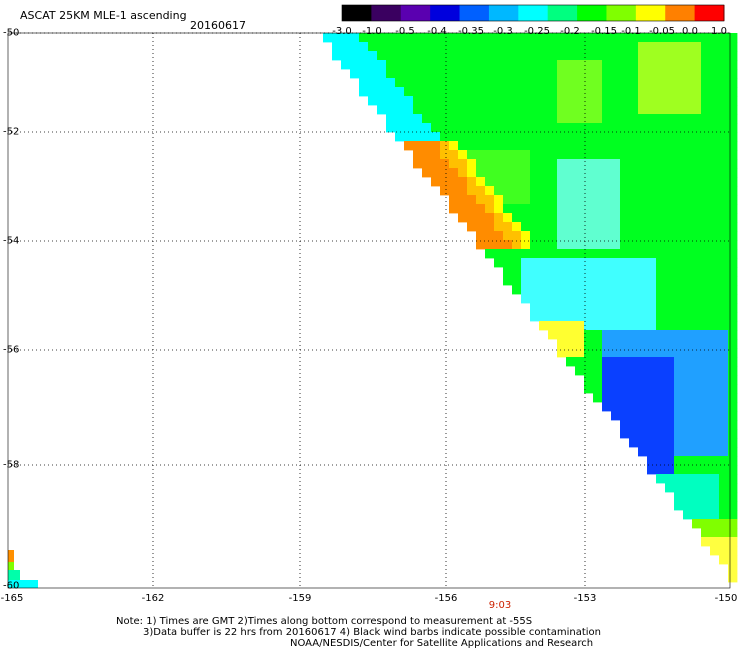 The width and height of the screenshot is (740, 650). I want to click on colorbar-tick: -0.5, so click(405, 31).